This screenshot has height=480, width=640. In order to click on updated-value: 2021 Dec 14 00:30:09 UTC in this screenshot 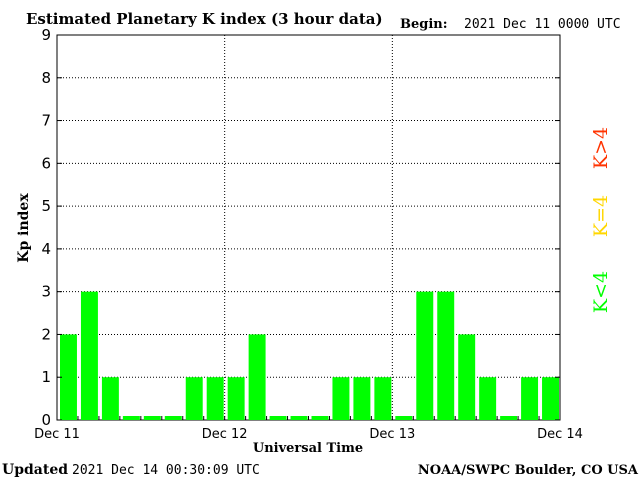, I will do `click(166, 470)`.